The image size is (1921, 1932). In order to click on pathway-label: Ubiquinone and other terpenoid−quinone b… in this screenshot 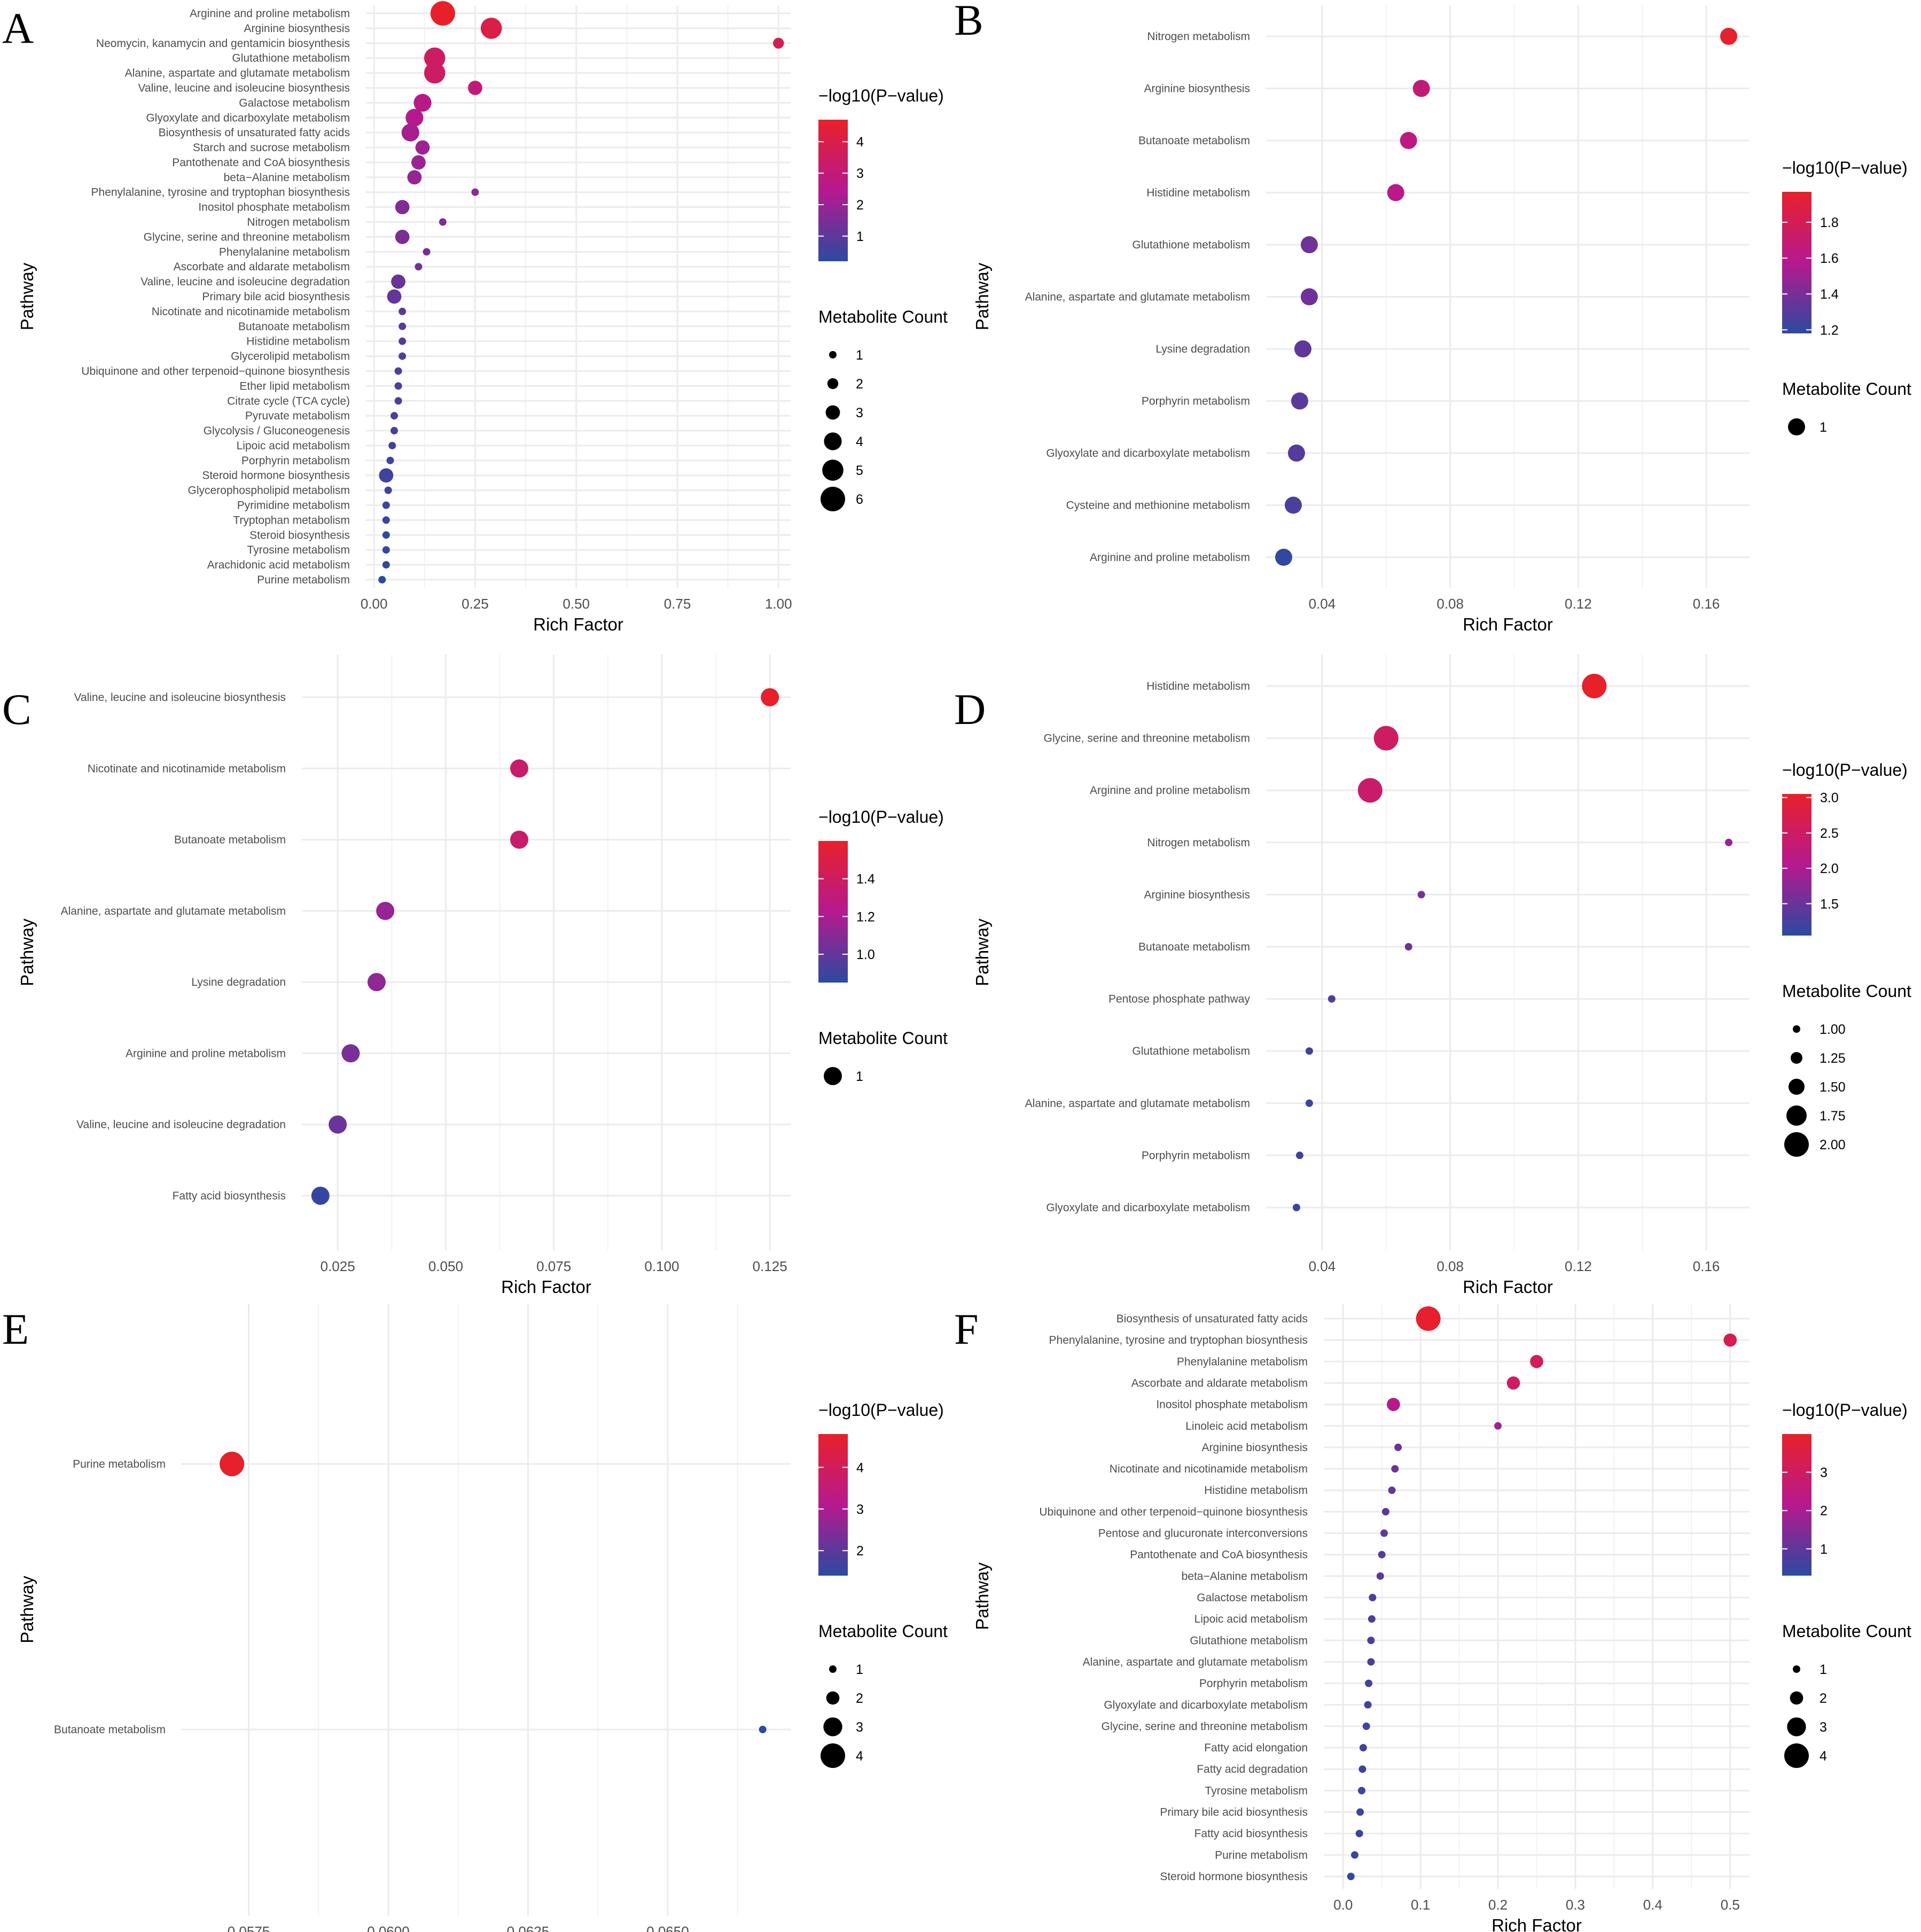, I will do `click(1173, 1512)`.